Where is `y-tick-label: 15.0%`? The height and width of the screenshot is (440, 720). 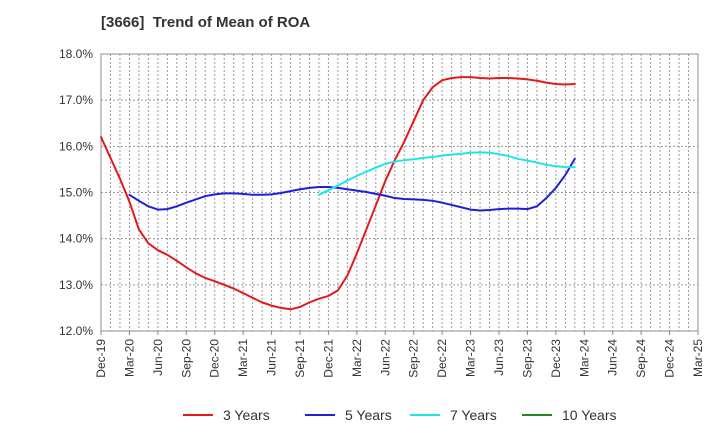
y-tick-label: 15.0% is located at coordinates (76, 193).